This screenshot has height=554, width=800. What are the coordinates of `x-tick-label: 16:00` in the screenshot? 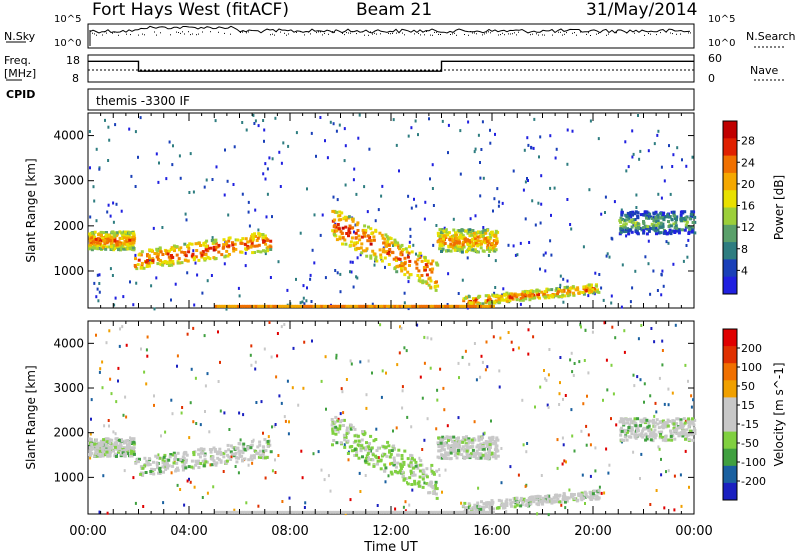 It's located at (491, 531).